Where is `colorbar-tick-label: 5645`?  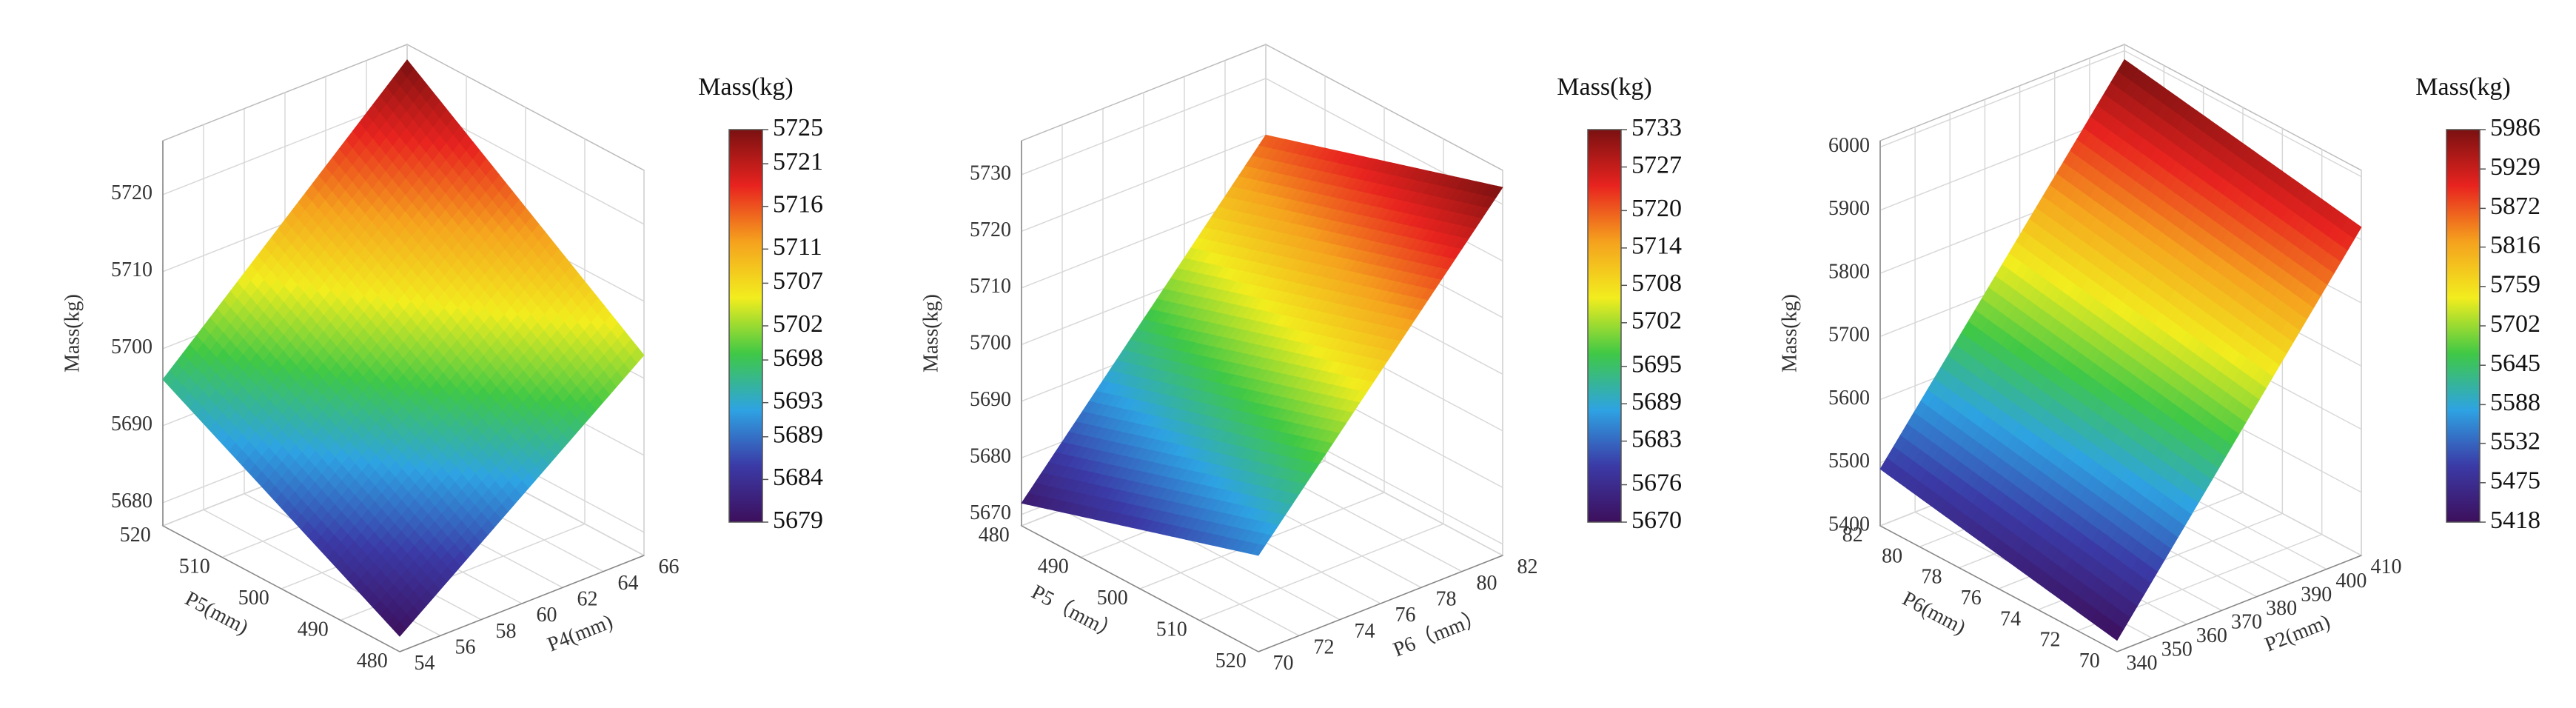 colorbar-tick-label: 5645 is located at coordinates (2515, 363).